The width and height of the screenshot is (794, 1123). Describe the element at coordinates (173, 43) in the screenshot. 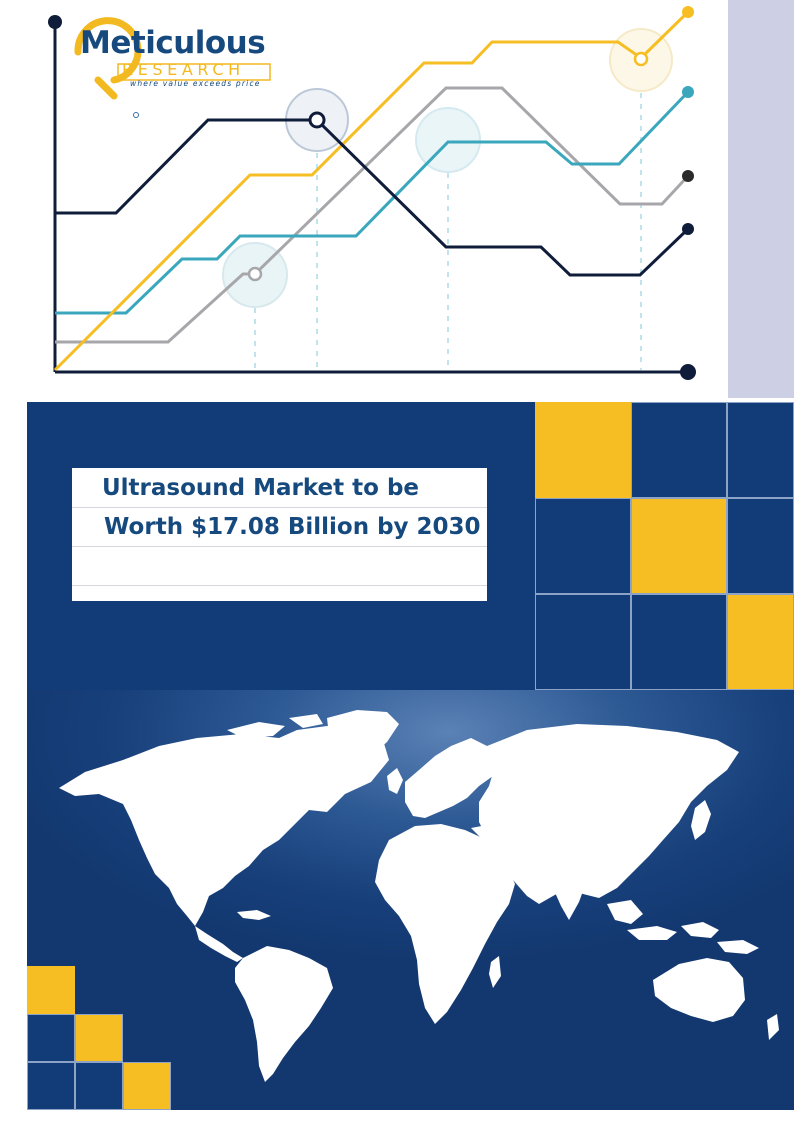

I see `brand-name: Meticulous` at that location.